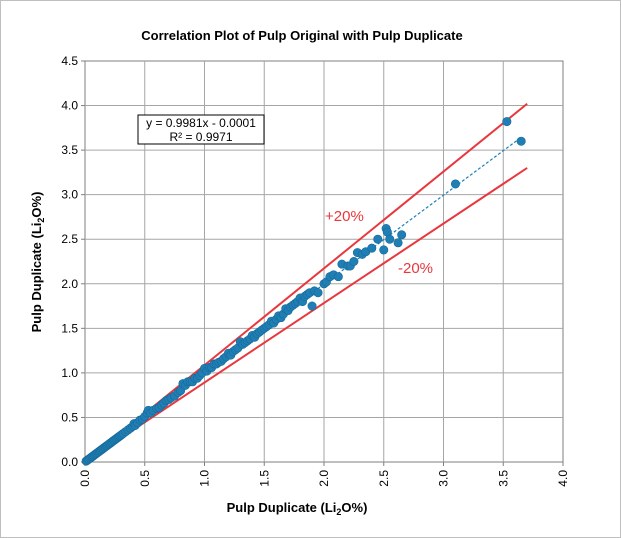 This screenshot has width=621, height=538. I want to click on x-tick-label: 3.0, so click(444, 478).